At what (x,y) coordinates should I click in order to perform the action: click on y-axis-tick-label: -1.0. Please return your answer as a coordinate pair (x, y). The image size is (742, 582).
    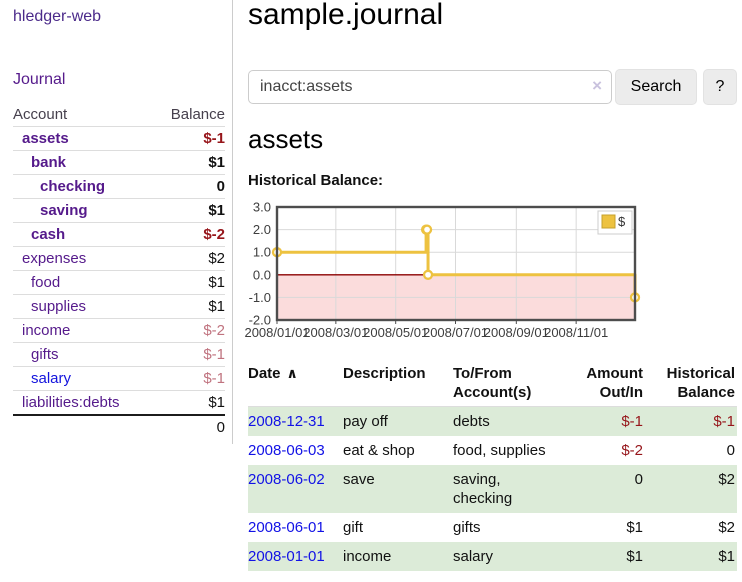
    Looking at the image, I should click on (260, 297).